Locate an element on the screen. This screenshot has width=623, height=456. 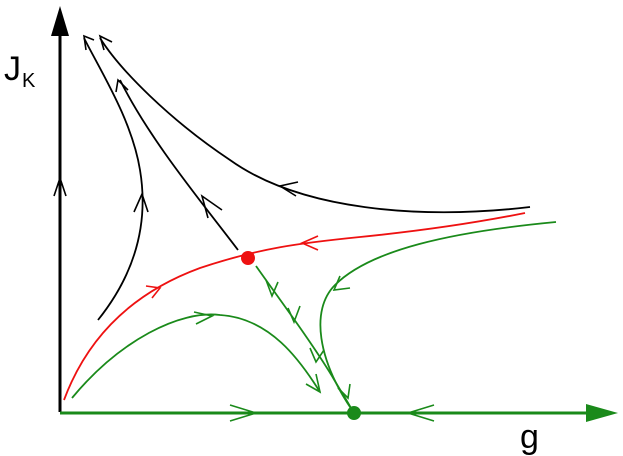
y-axis-arrowhead is located at coordinates (60, 21).